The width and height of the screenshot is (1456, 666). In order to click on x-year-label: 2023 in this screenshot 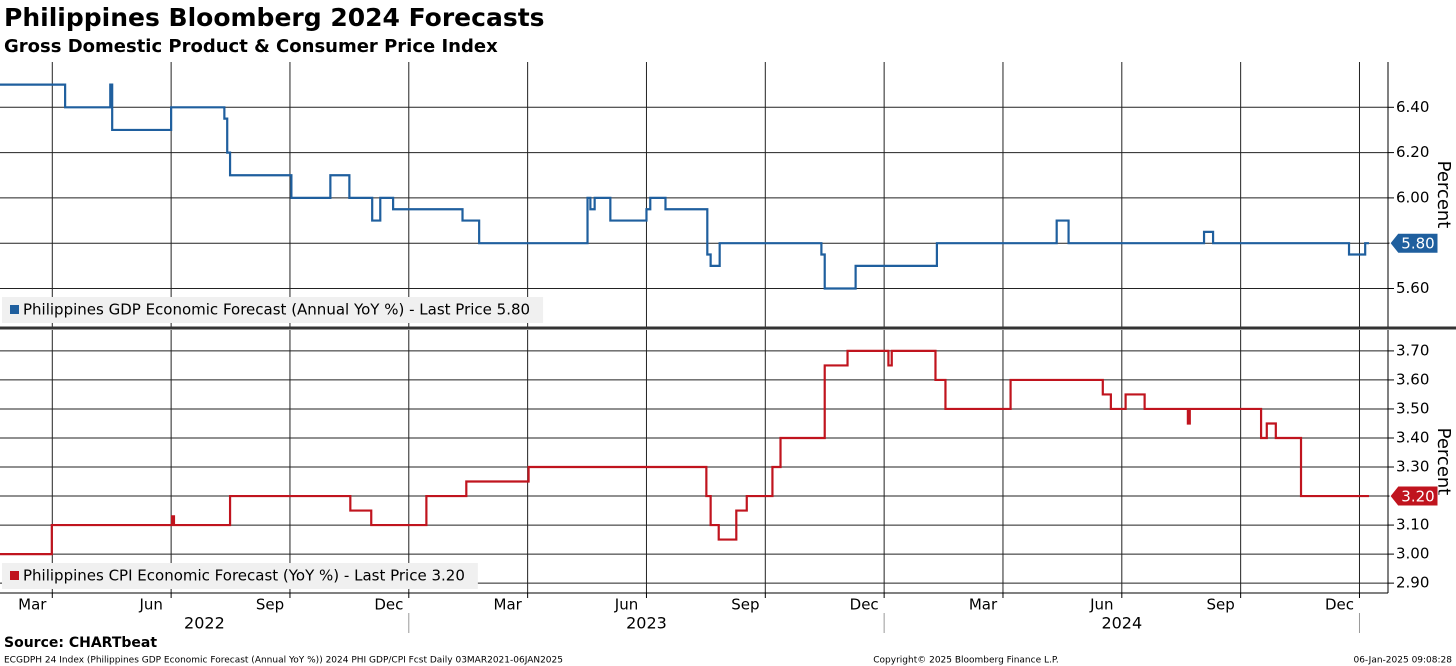, I will do `click(646, 623)`.